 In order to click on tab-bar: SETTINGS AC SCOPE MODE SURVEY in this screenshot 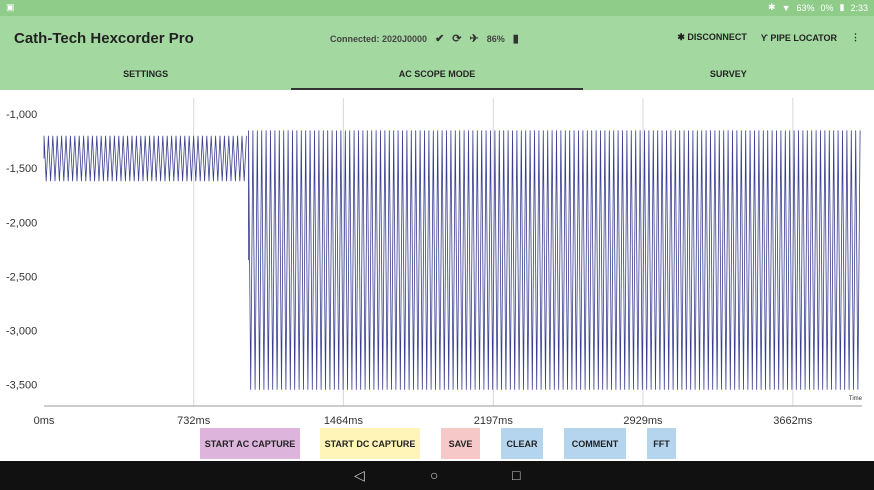, I will do `click(437, 76)`.